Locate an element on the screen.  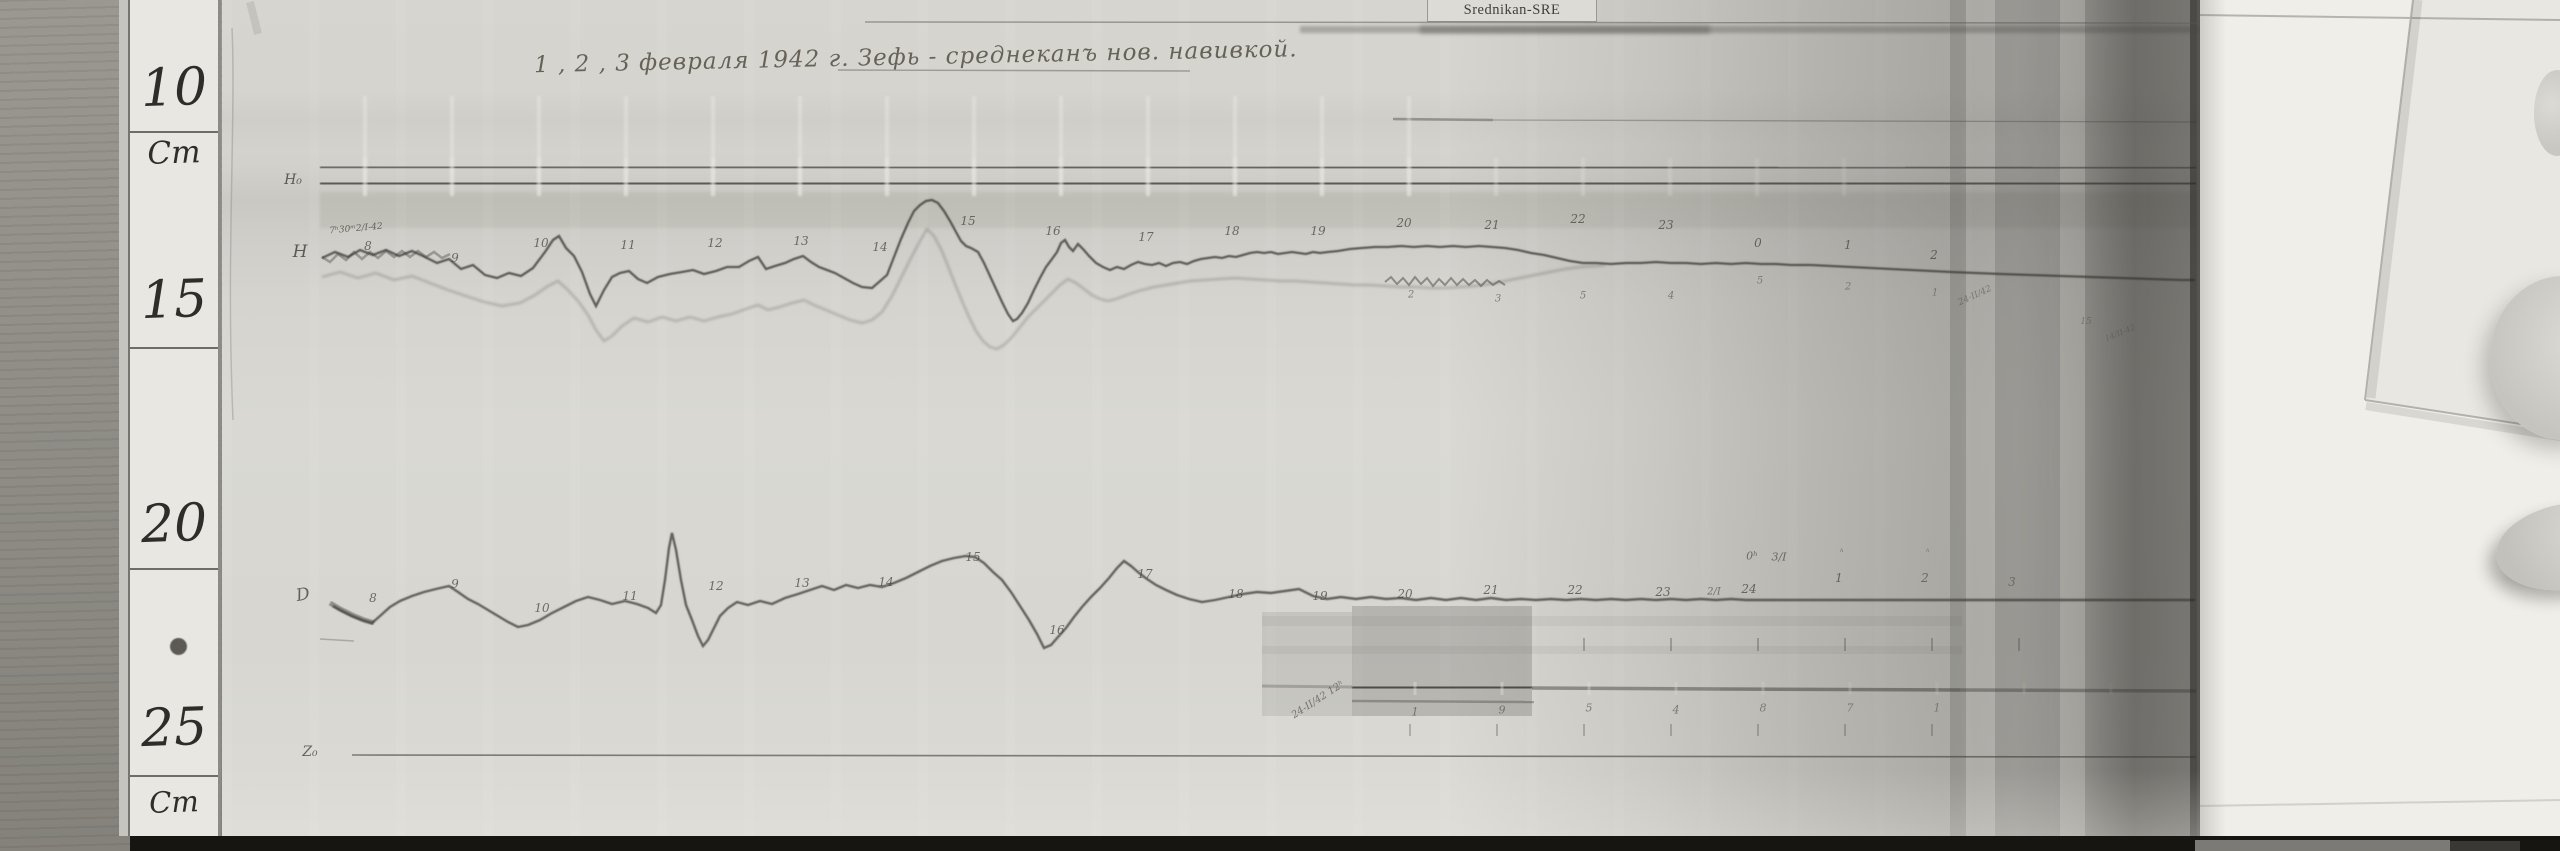
d-hour-mark: 11 is located at coordinates (630, 596).